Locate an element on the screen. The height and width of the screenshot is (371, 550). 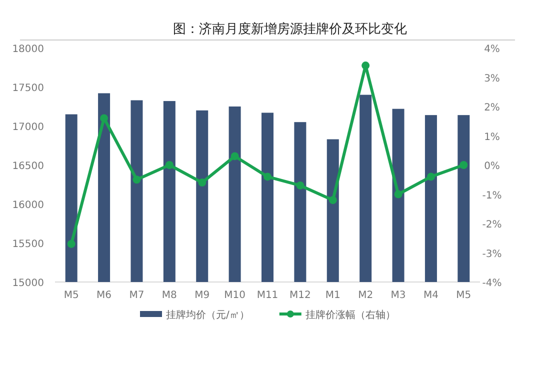
y-tick-label: 15500 is located at coordinates (28, 244).